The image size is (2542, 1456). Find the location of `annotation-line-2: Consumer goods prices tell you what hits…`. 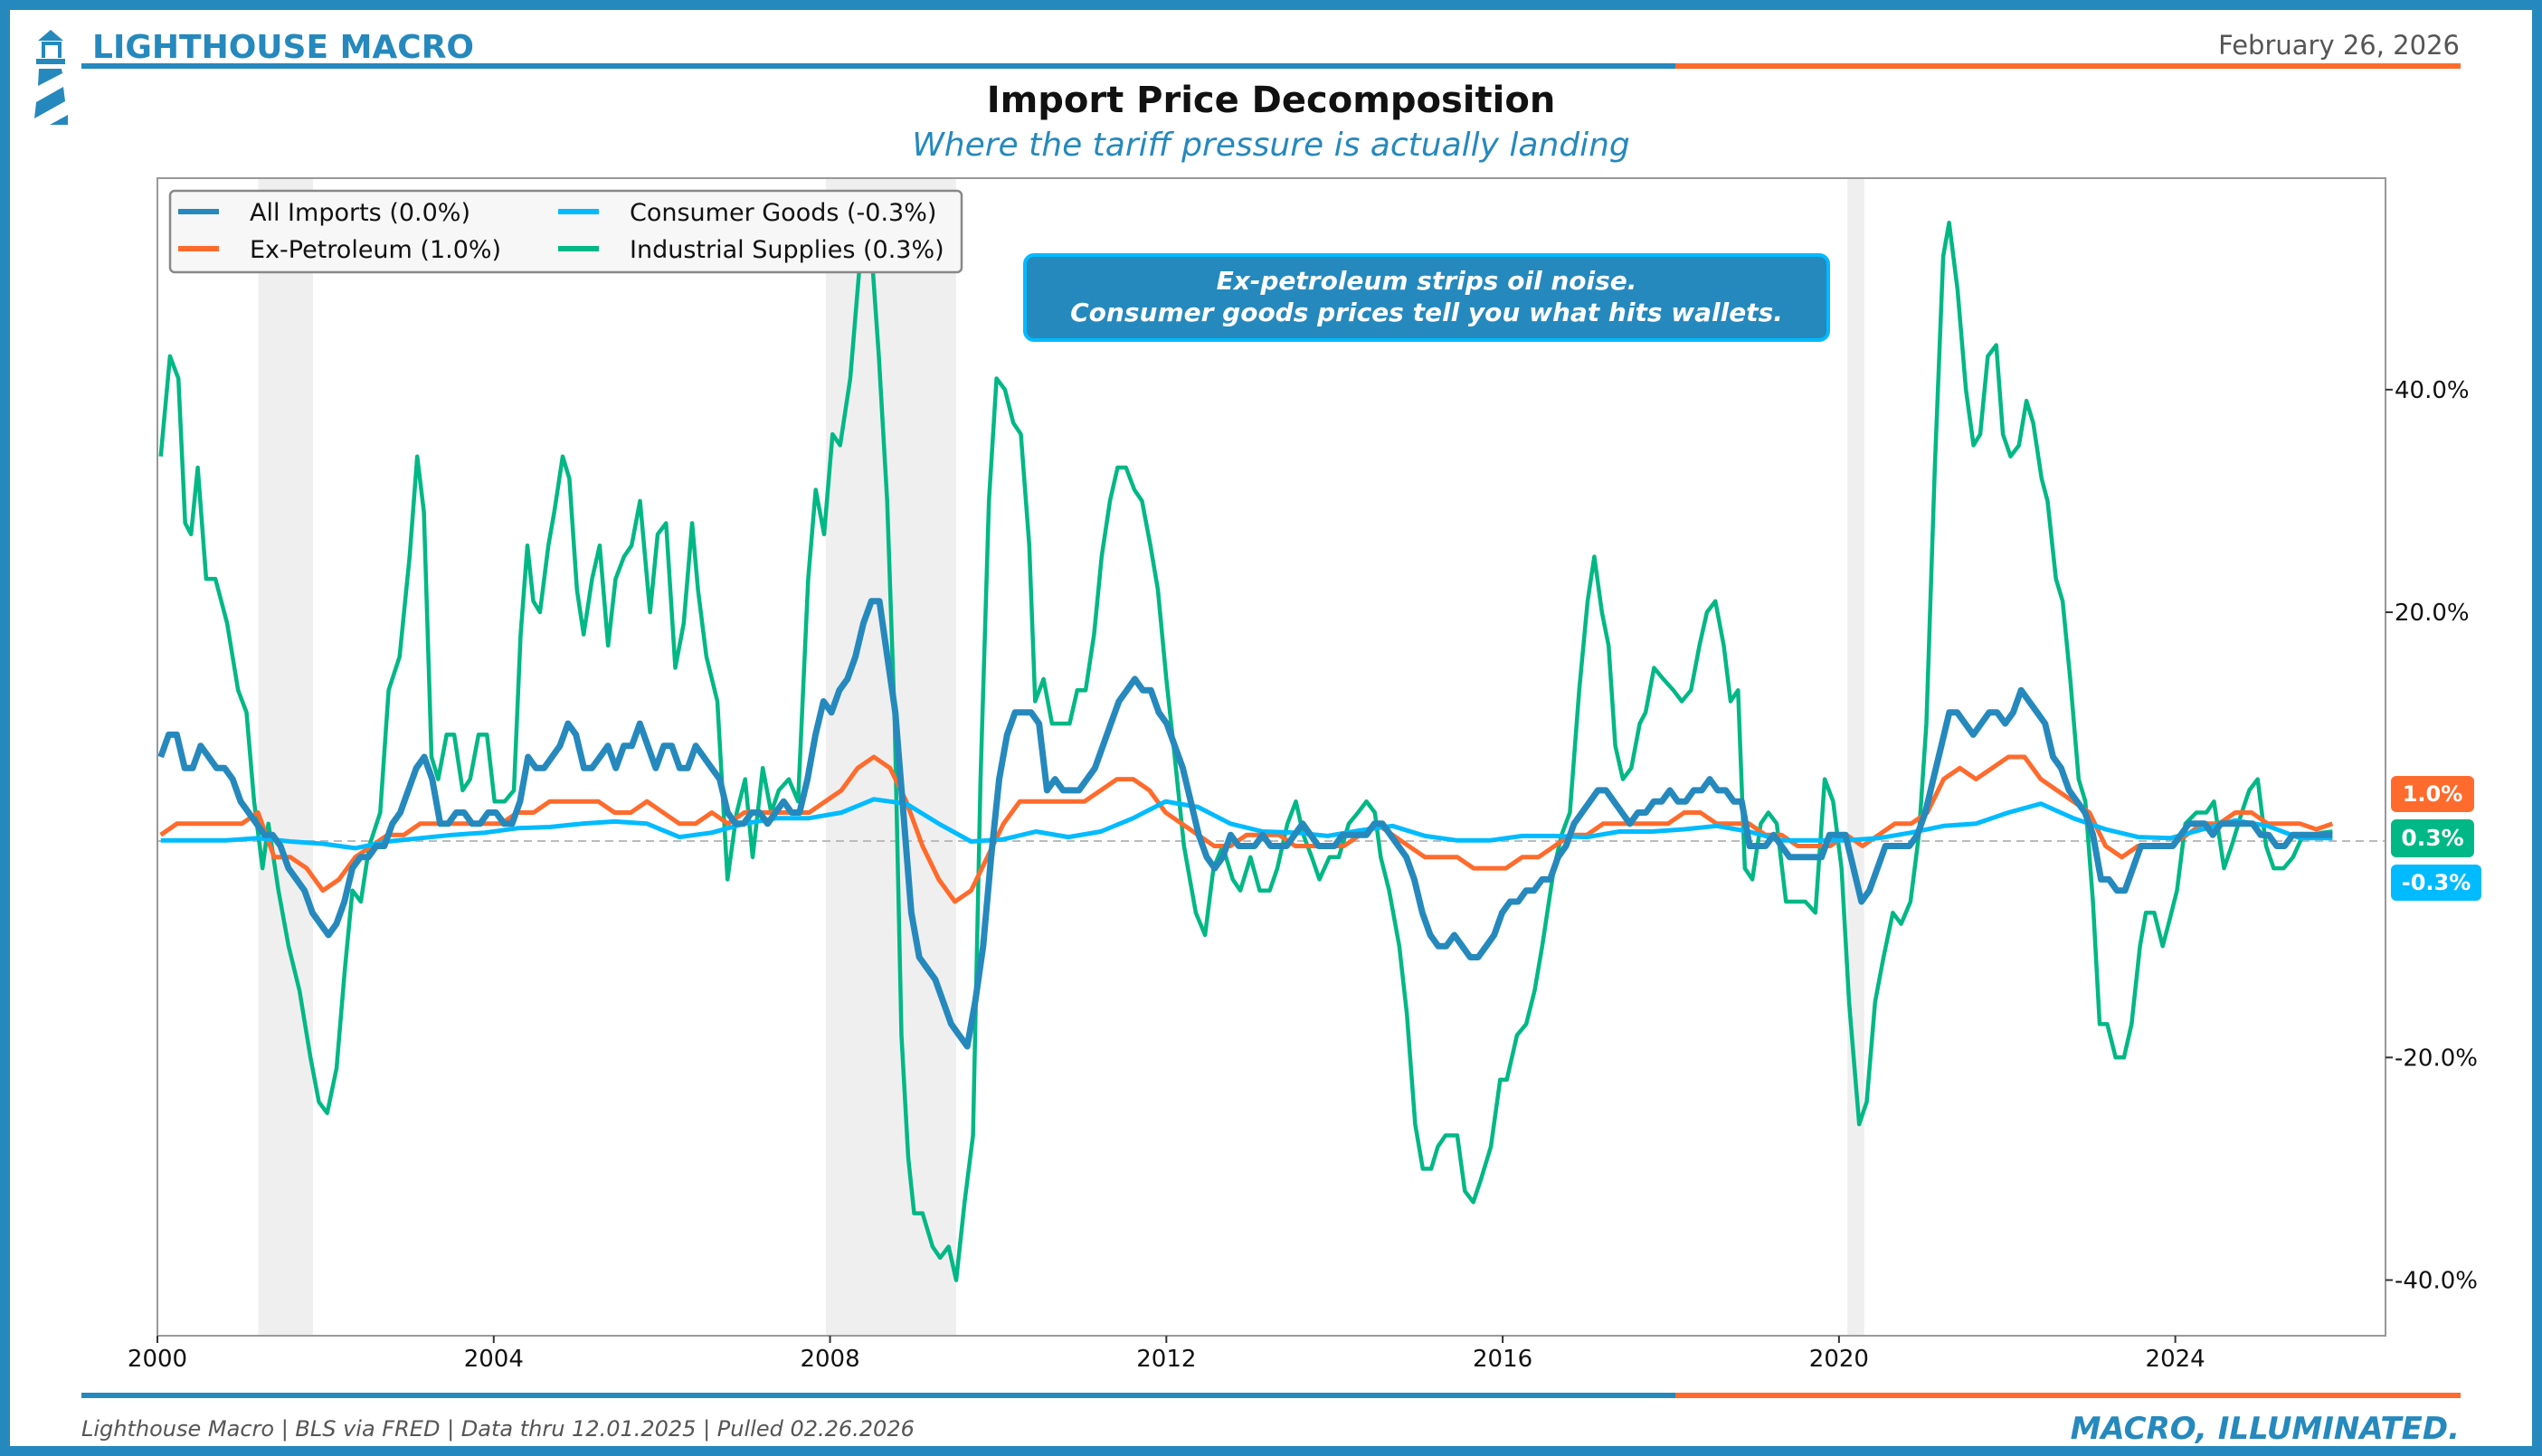

annotation-line-2: Consumer goods prices tell you what hits… is located at coordinates (1427, 312).